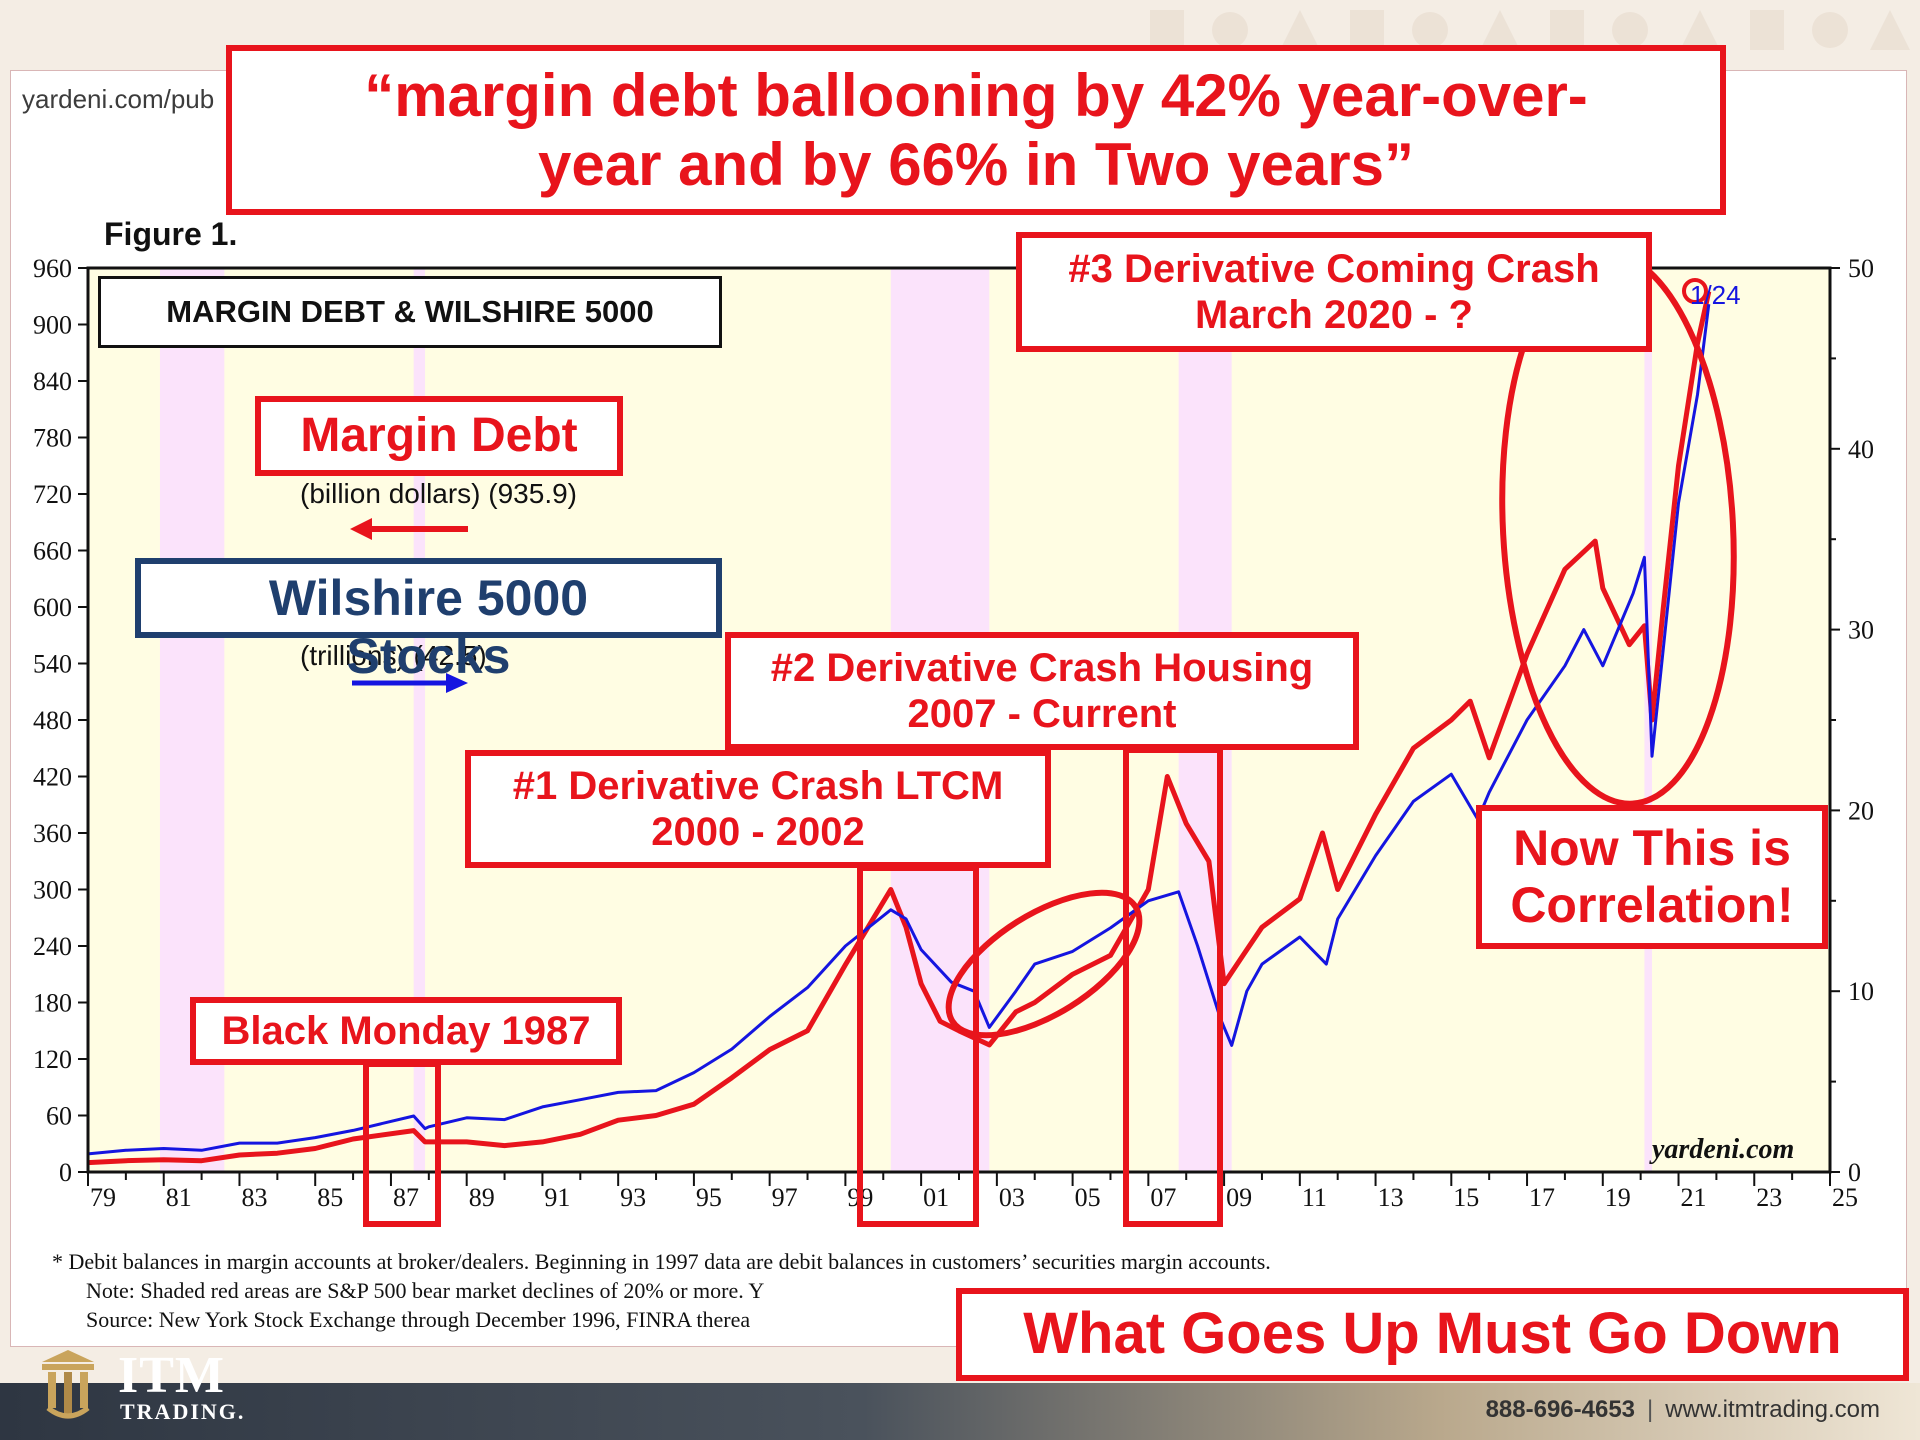 The image size is (1920, 1440). What do you see at coordinates (1391, 1197) in the screenshot?
I see `x-tick-label: 13` at bounding box center [1391, 1197].